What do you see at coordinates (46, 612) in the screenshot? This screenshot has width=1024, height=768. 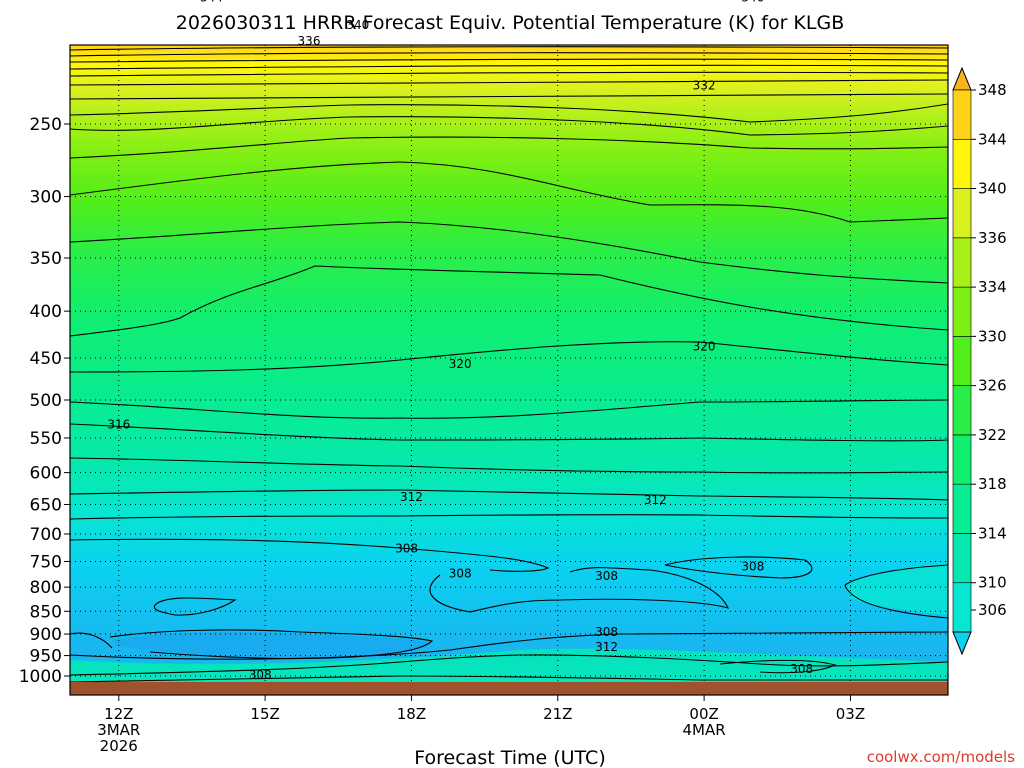 I see `y-tick-label: 850` at bounding box center [46, 612].